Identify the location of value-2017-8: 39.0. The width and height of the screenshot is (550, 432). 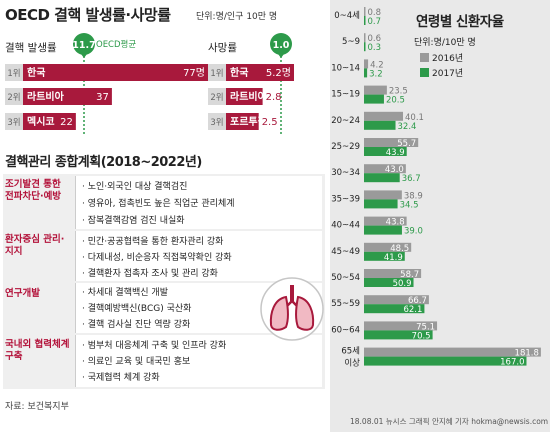
(413, 232).